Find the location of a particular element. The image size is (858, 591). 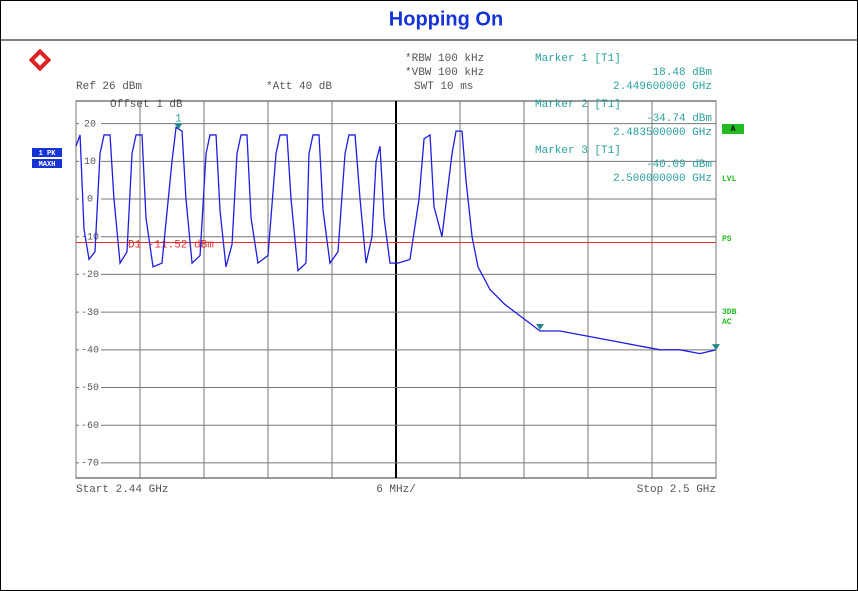

marker-name: Marker 3 [T1] is located at coordinates (578, 151).